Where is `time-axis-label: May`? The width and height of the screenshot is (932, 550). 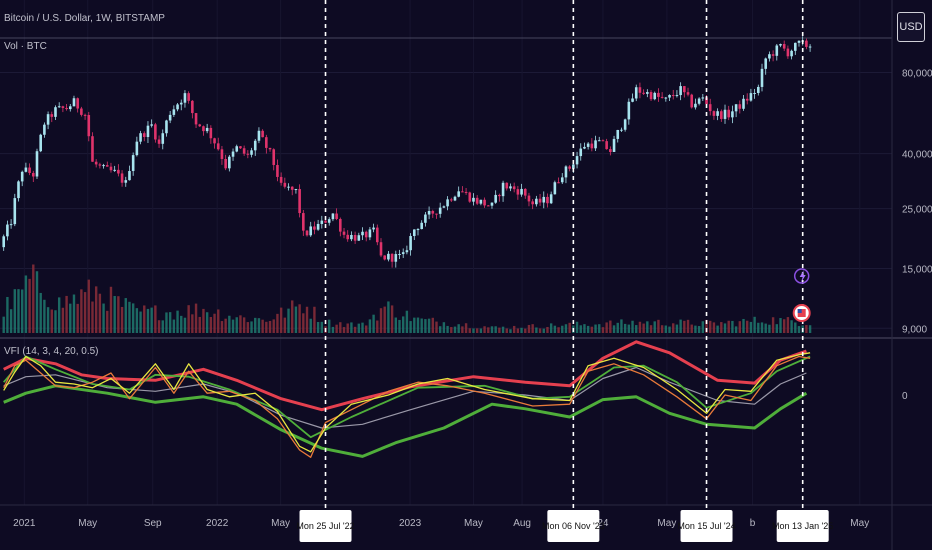
time-axis-label: May is located at coordinates (280, 523).